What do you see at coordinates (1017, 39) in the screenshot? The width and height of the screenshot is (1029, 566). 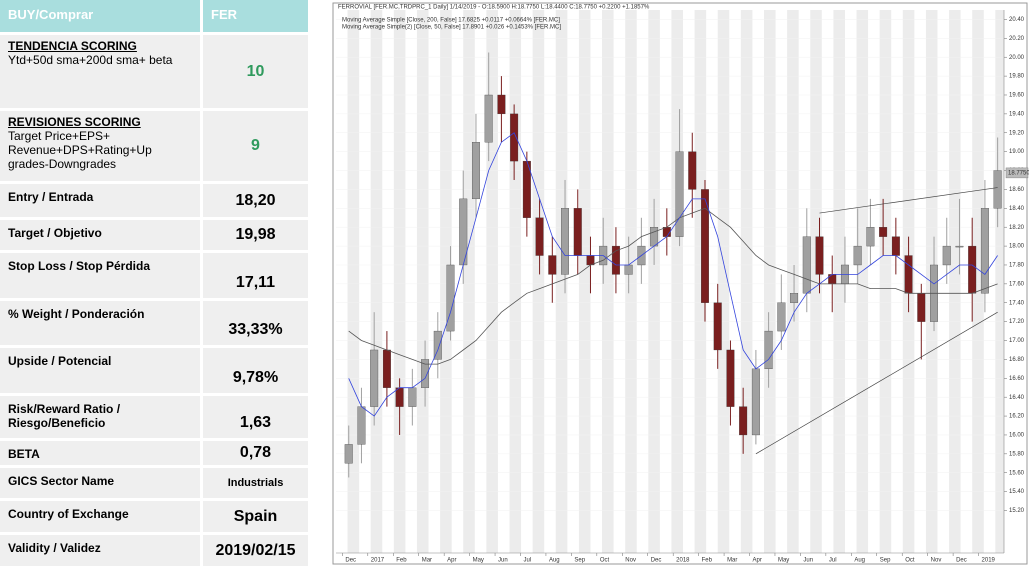 I see `y-tick-label: 20.20` at bounding box center [1017, 39].